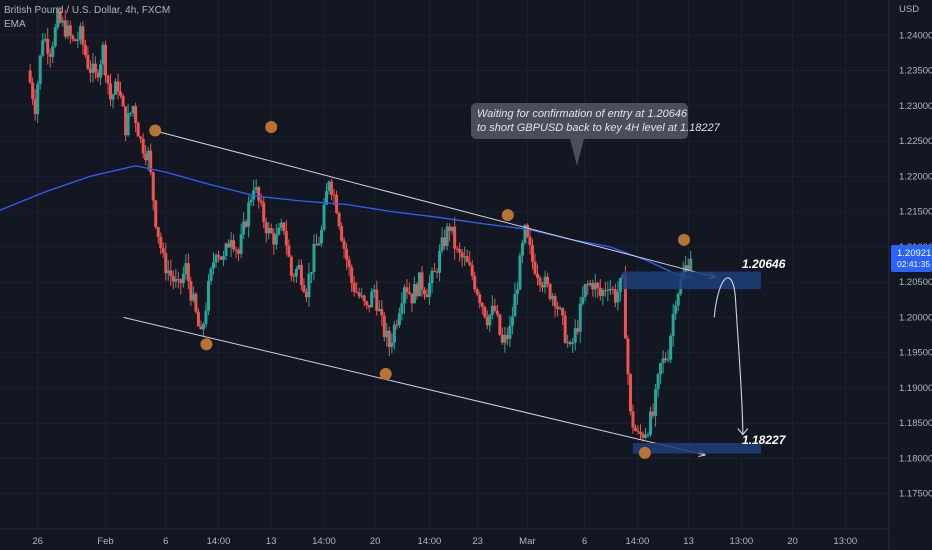  Describe the element at coordinates (375, 541) in the screenshot. I see `x-tick-label: 20` at that location.